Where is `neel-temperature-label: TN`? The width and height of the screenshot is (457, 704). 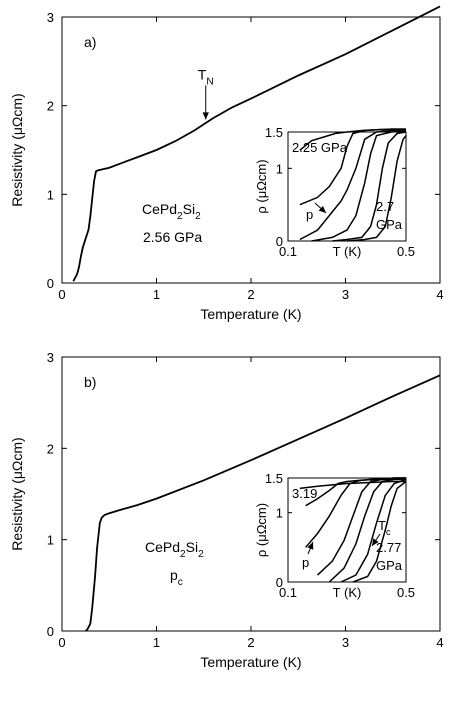 neel-temperature-label: TN is located at coordinates (206, 76).